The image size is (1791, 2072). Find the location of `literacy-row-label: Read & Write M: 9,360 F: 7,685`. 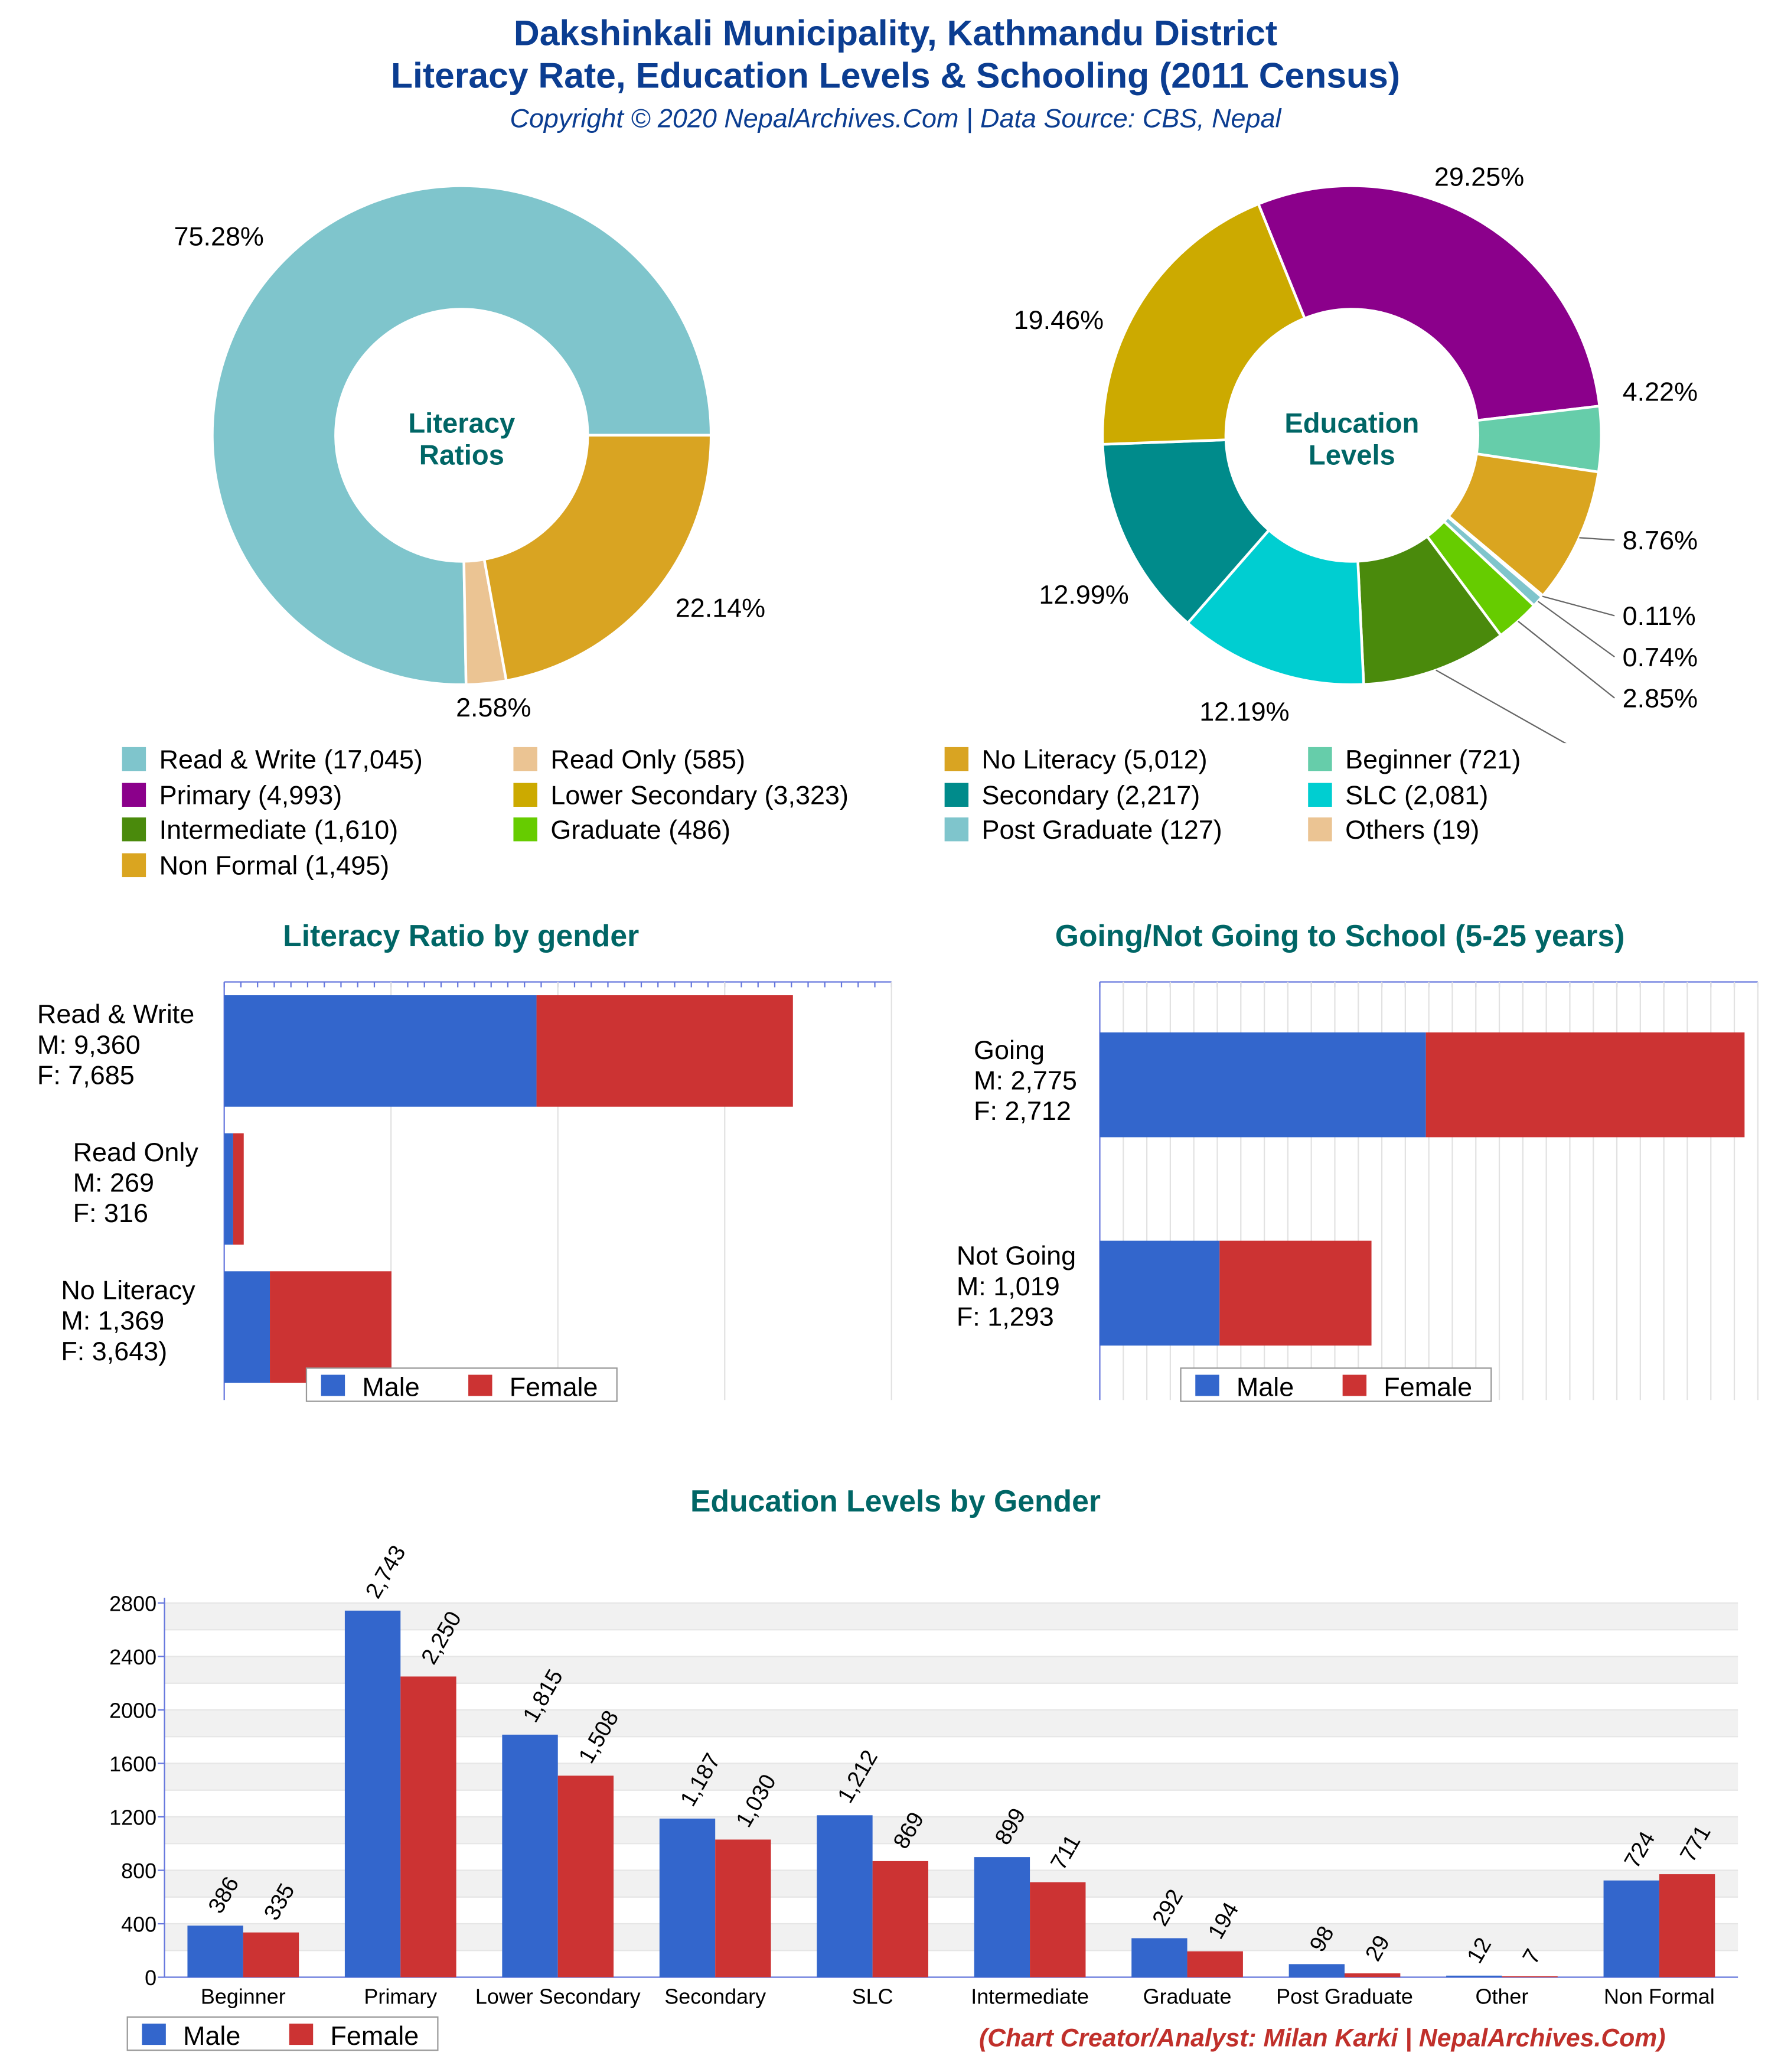

literacy-row-label: Read & Write M: 9,360 F: 7,685 is located at coordinates (116, 1045).